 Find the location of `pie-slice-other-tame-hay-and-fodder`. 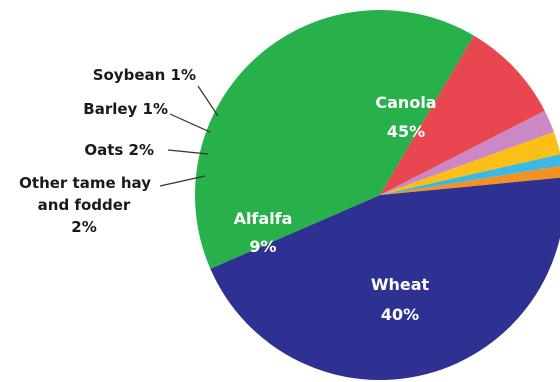

pie-slice-other-tame-hay-and-fodder is located at coordinates (467, 152).